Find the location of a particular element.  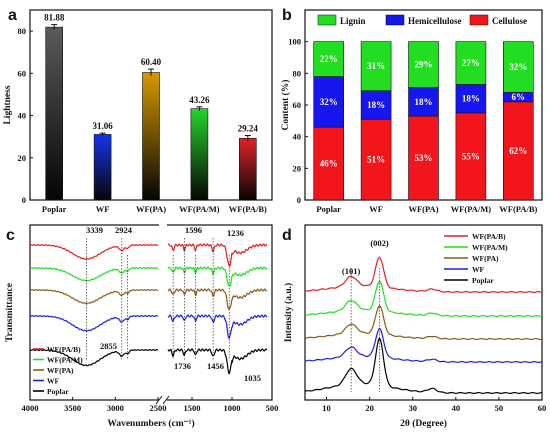

axis-break is located at coordinates (163, 225).